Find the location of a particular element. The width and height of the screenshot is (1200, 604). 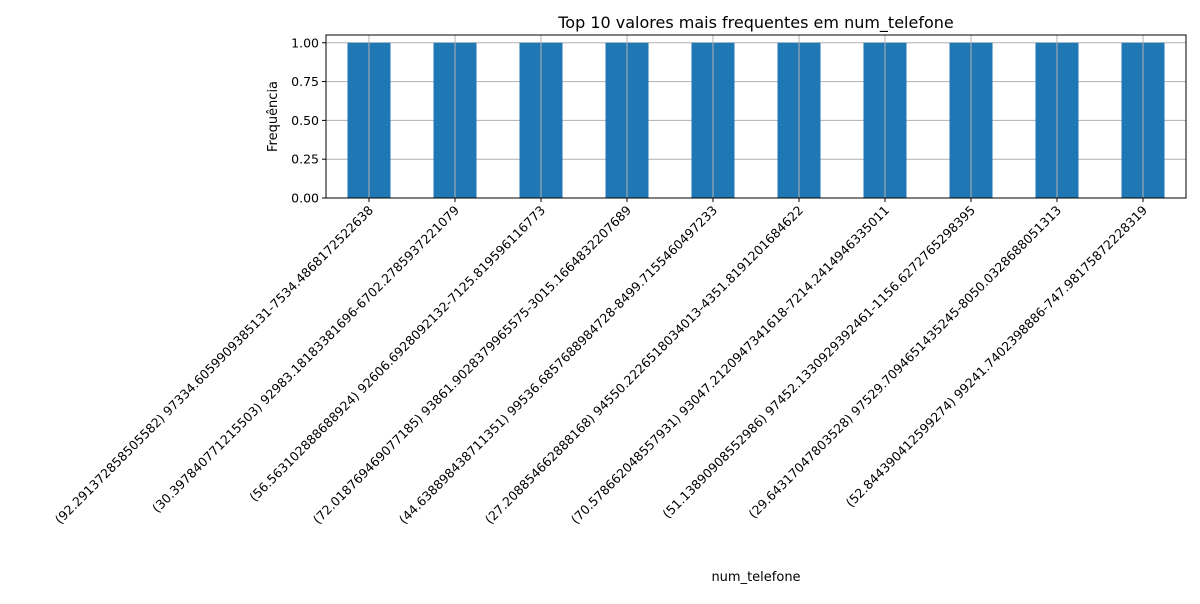

y-tick-label: 0.75 is located at coordinates (305, 81).